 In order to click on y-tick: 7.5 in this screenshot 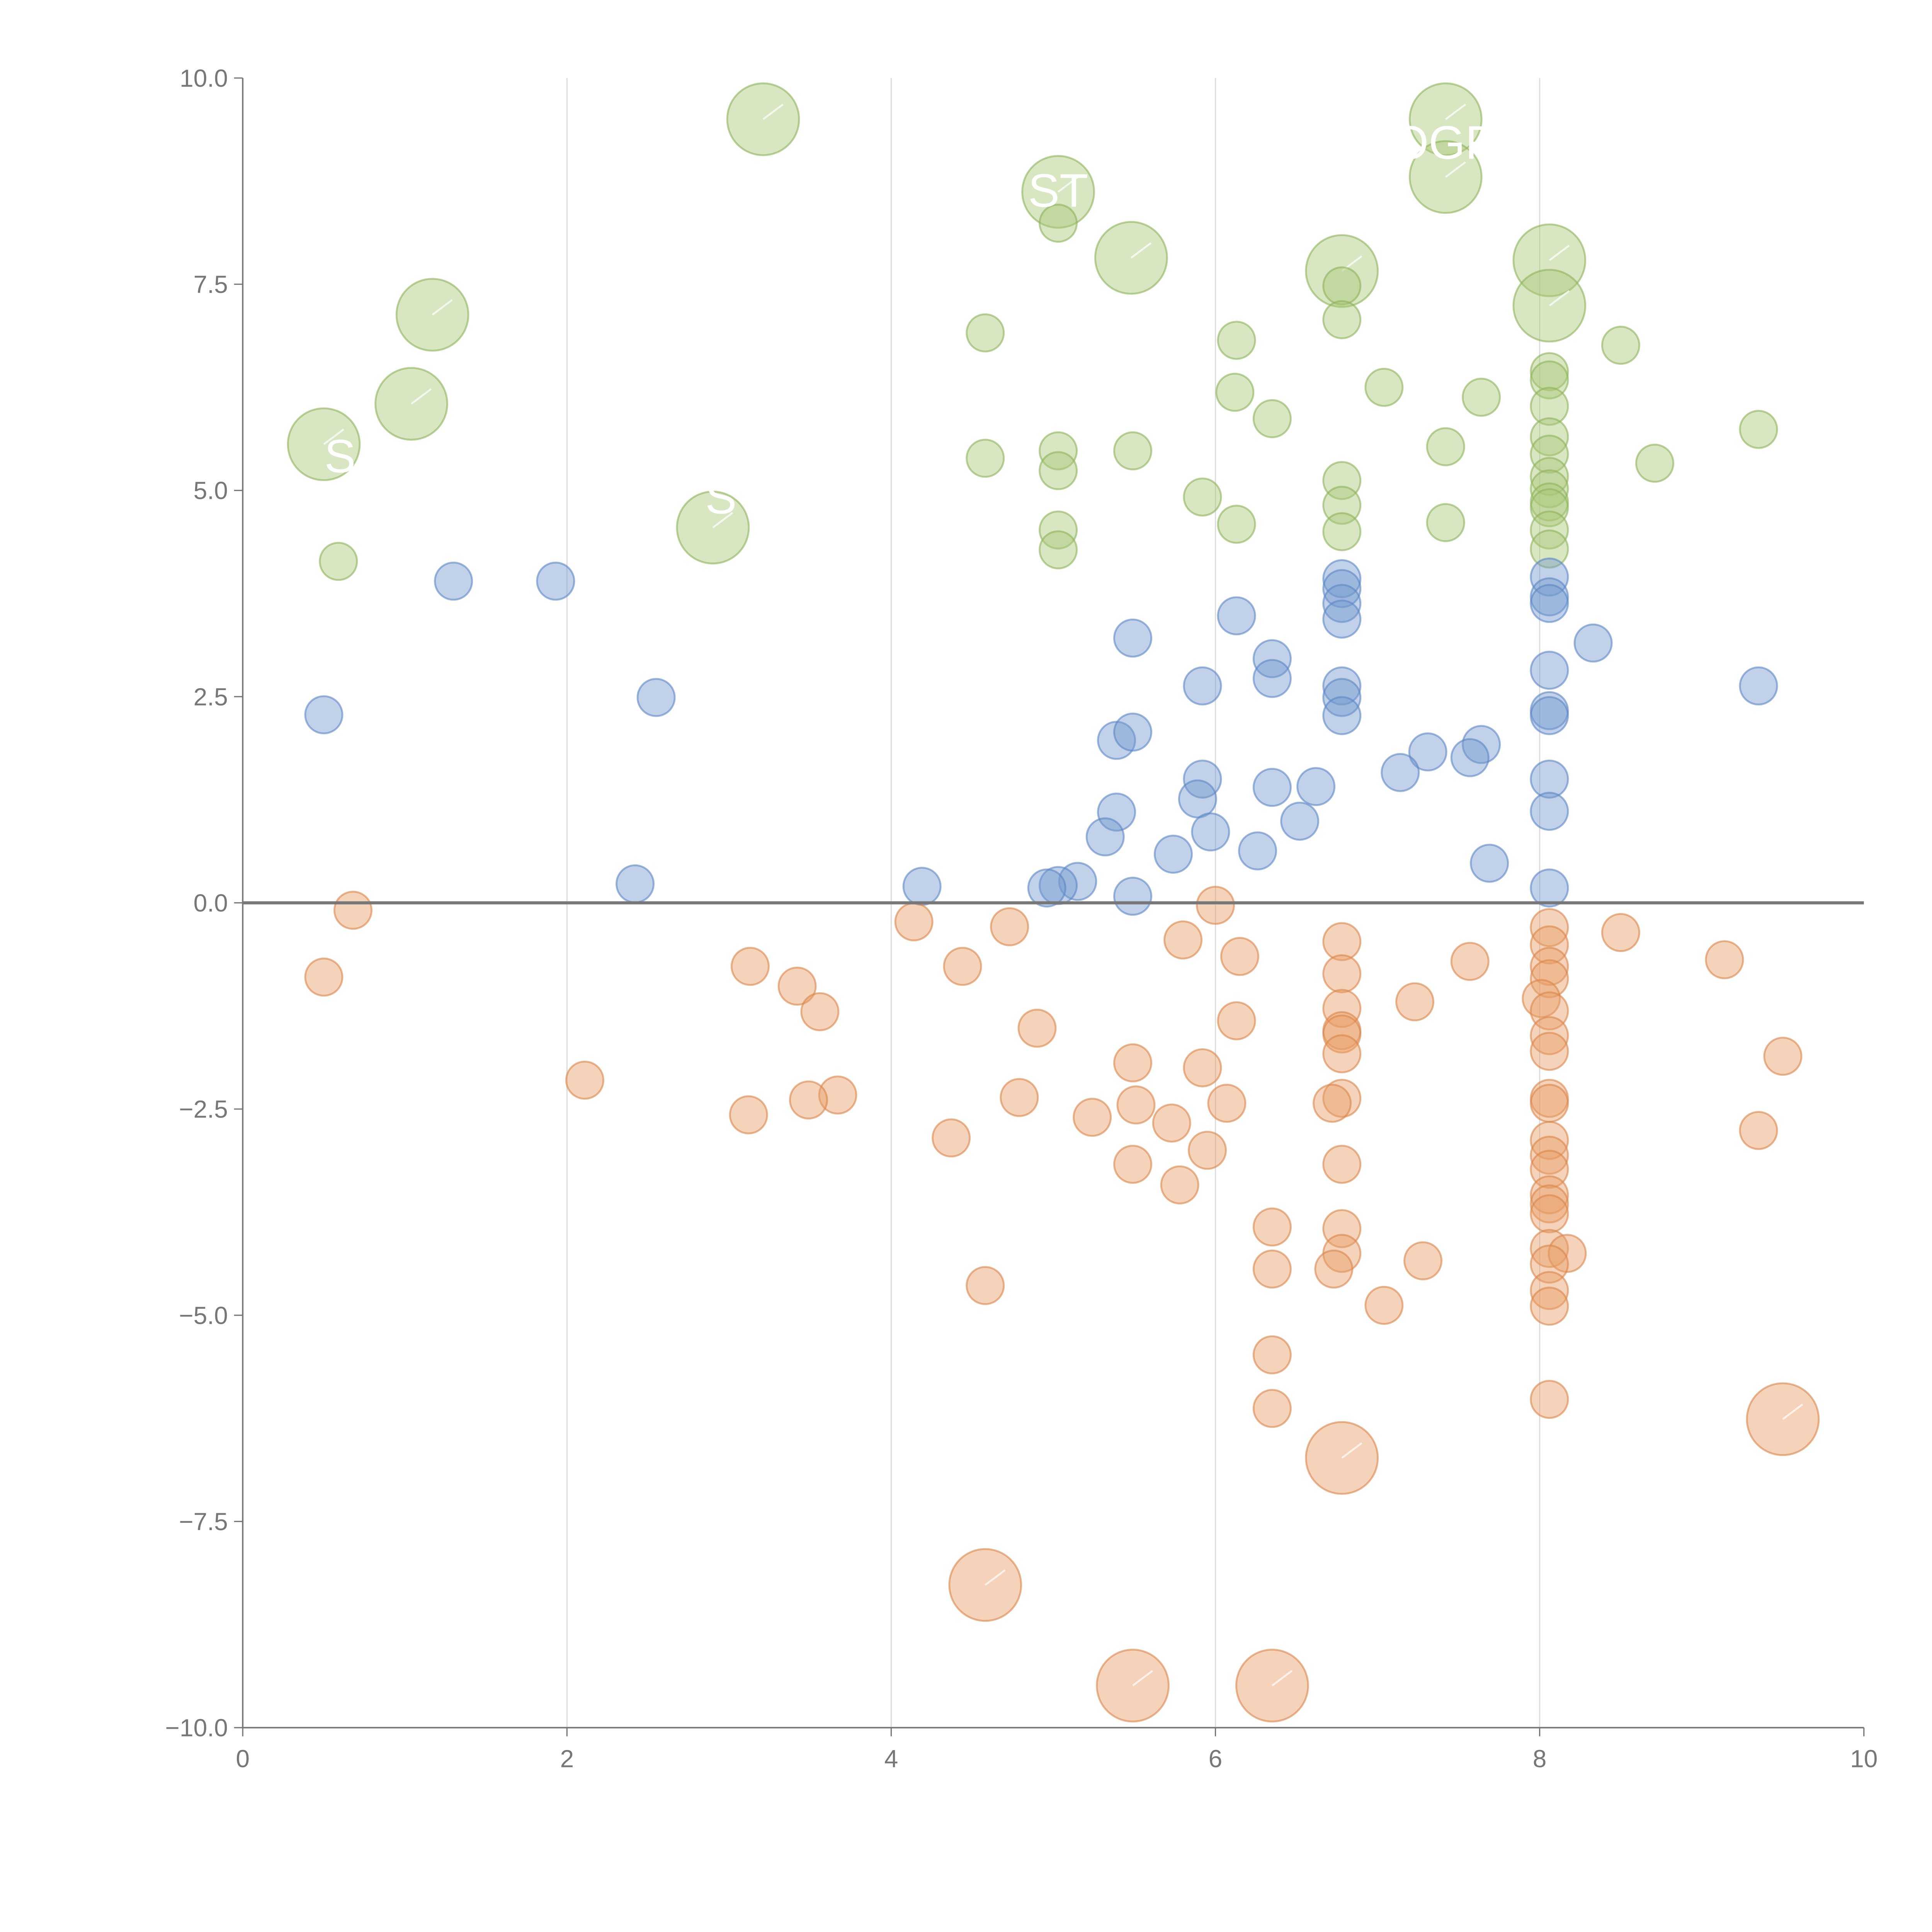, I will do `click(218, 284)`.